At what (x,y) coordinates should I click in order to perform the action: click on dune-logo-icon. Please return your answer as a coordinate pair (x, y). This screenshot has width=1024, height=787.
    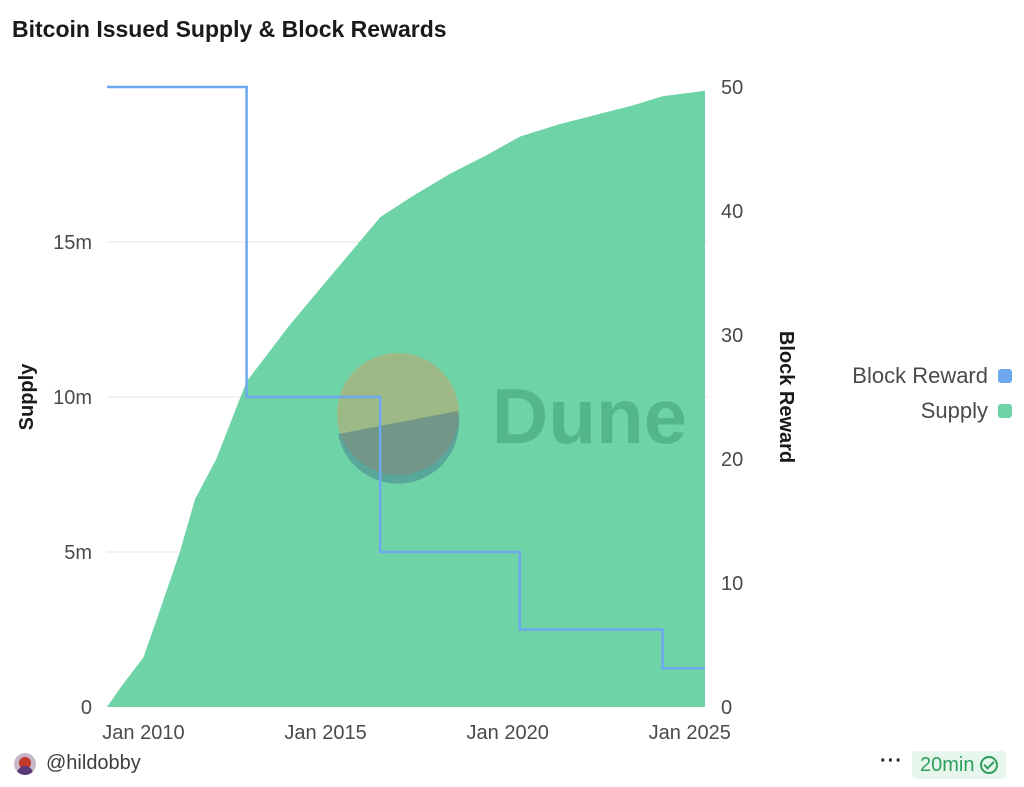
    Looking at the image, I should click on (398, 414).